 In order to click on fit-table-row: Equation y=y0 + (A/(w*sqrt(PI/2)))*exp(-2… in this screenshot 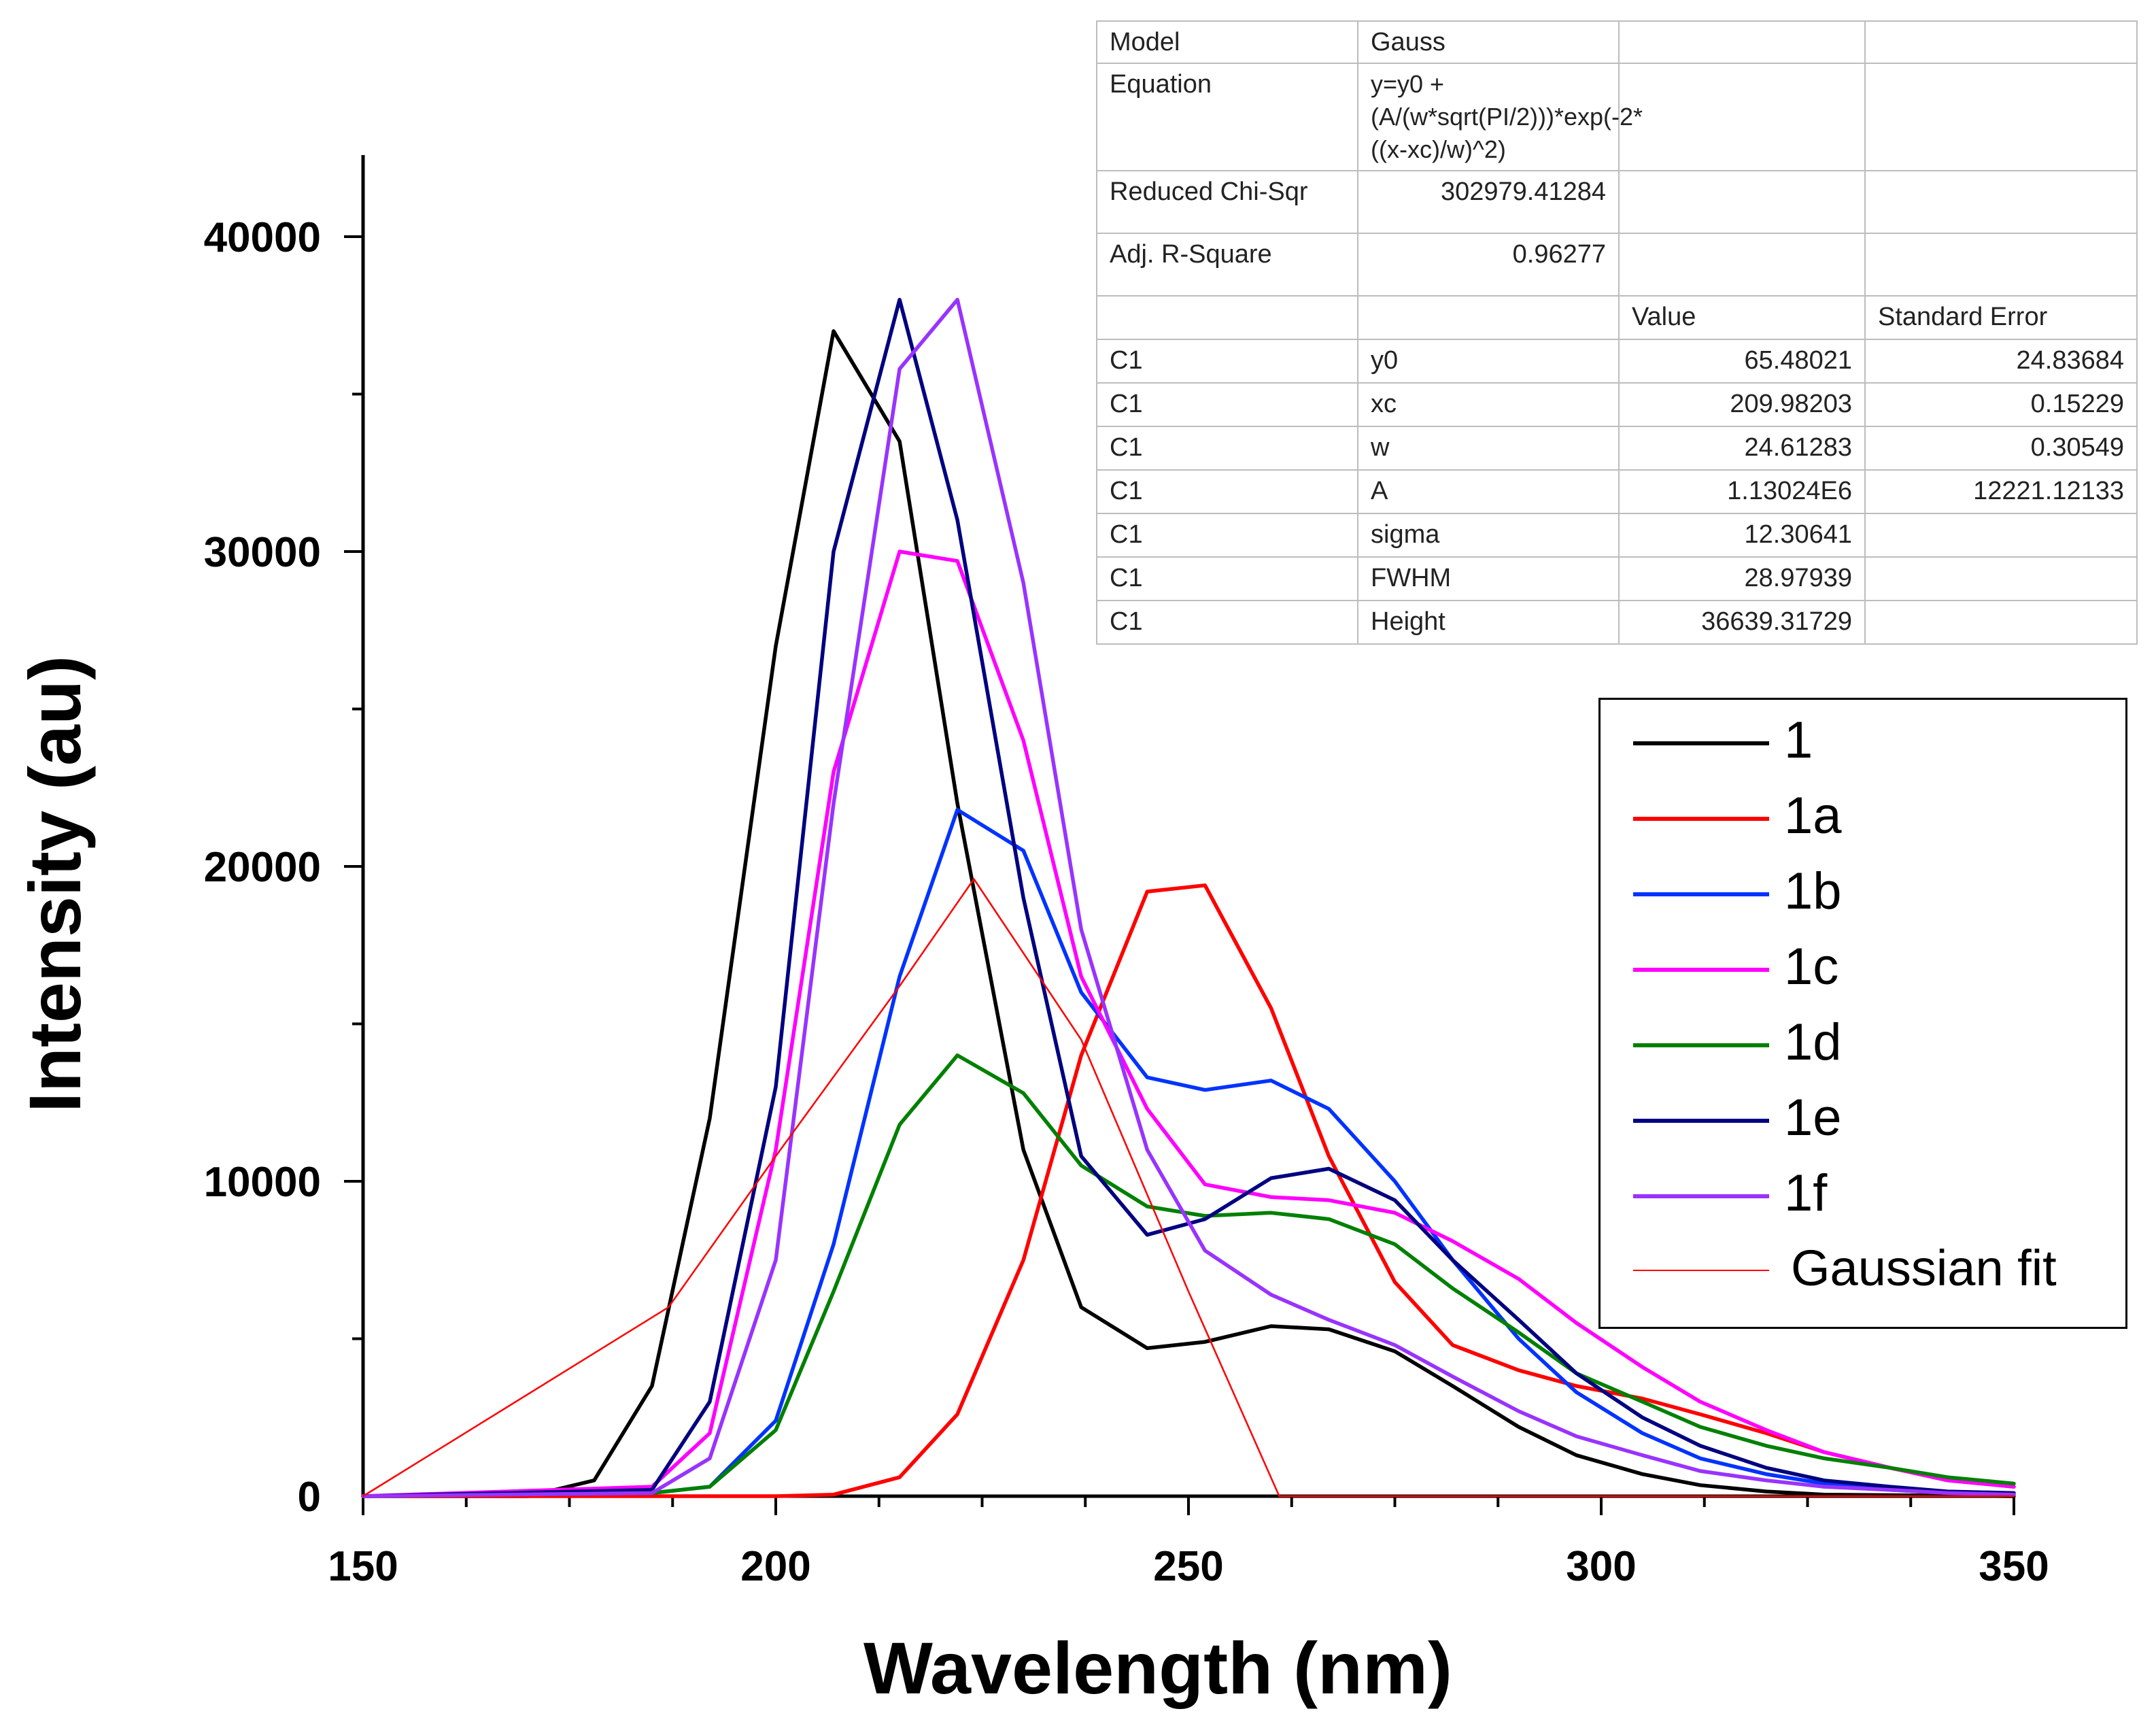, I will do `click(1617, 117)`.